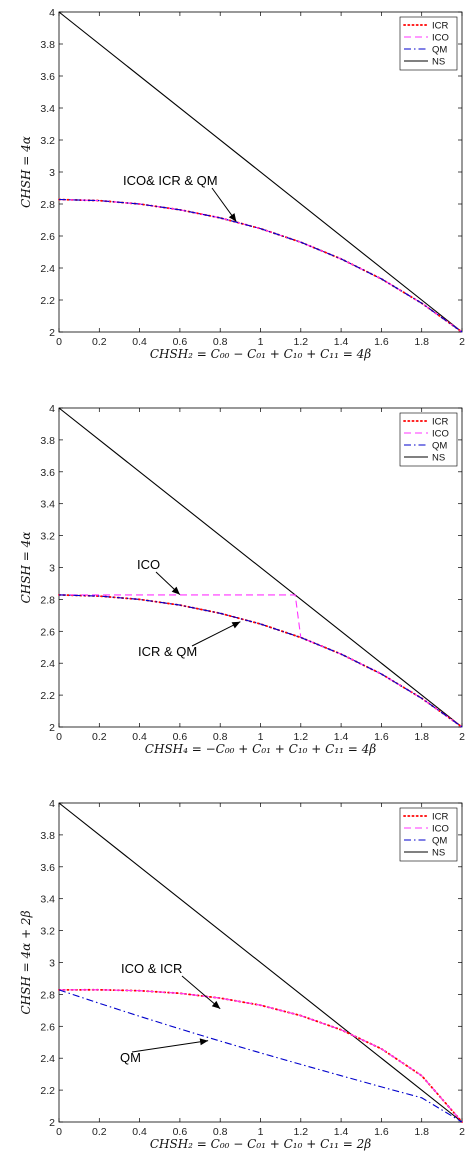 The width and height of the screenshot is (471, 1161). I want to click on y-axis-label: CHSH = 4α + 2β, so click(26, 962).